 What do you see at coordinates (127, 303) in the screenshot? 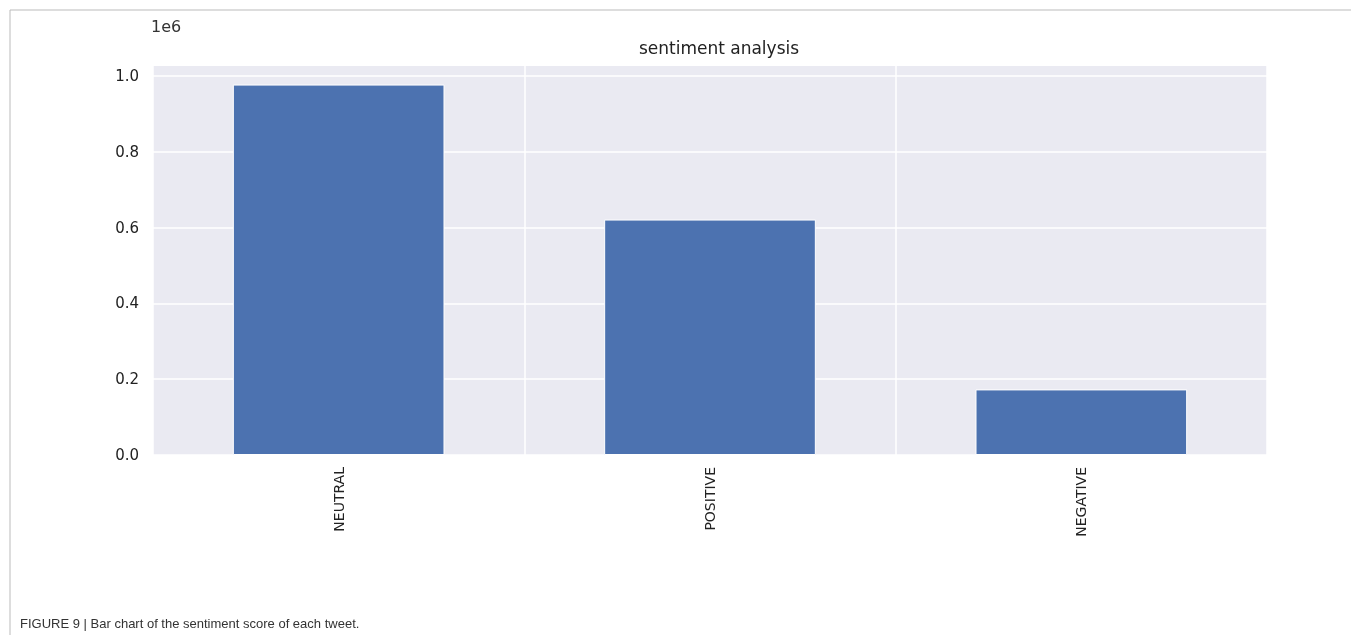
I see `y-tick-label: 0.4` at bounding box center [127, 303].